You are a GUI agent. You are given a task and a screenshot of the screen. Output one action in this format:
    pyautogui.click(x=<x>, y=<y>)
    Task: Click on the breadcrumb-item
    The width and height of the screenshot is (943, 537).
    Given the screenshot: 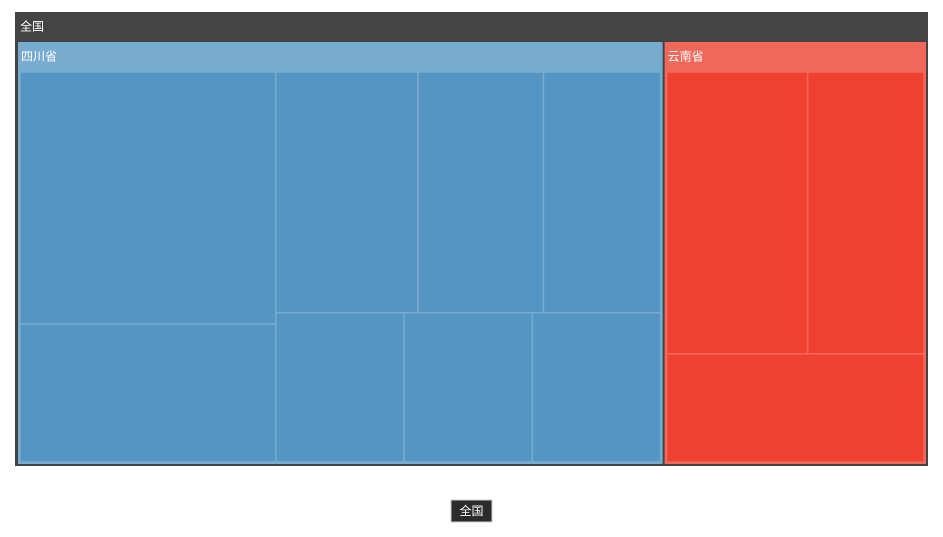 What is the action you would take?
    pyautogui.click(x=471, y=511)
    